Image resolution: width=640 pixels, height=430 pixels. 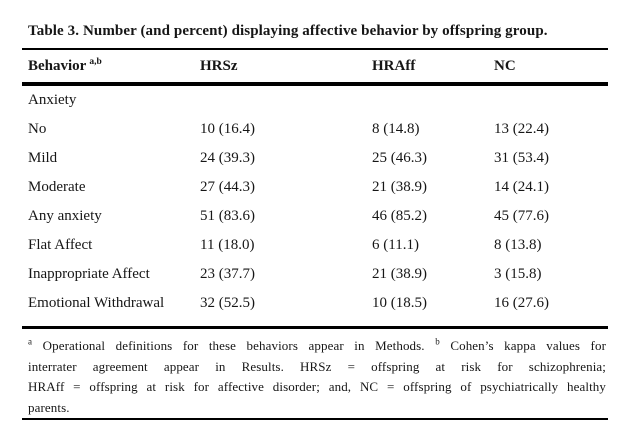 I want to click on row-label: Inappropriate Affect, so click(x=89, y=273).